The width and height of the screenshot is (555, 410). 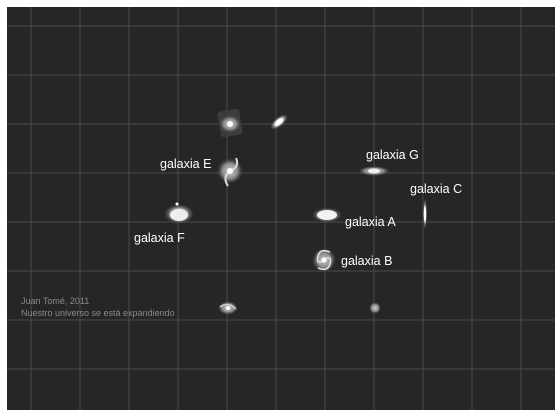 I want to click on label-galaxia-c: galaxia C, so click(x=436, y=189).